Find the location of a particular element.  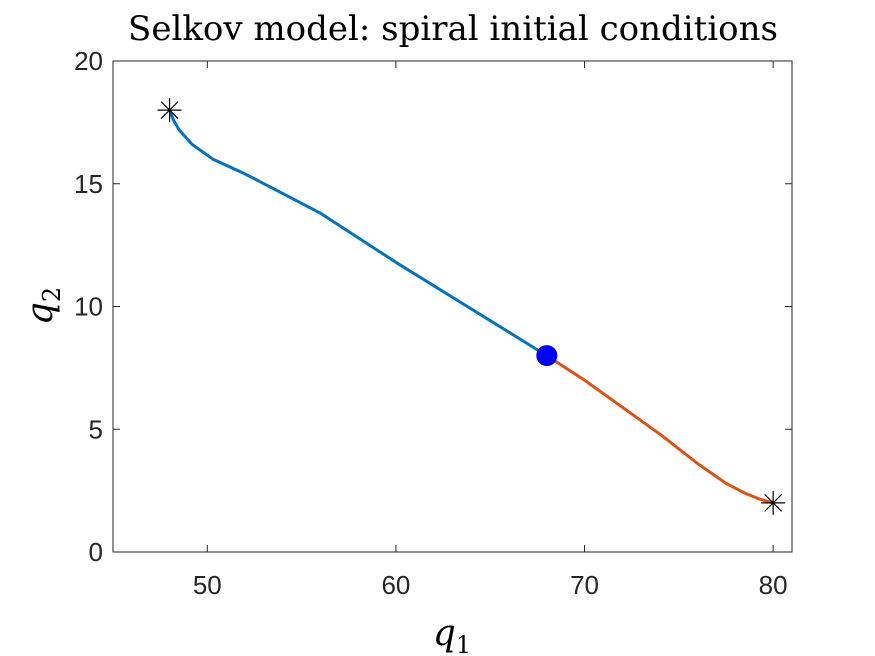

x-axis-label-subscript: 1 is located at coordinates (463, 643).